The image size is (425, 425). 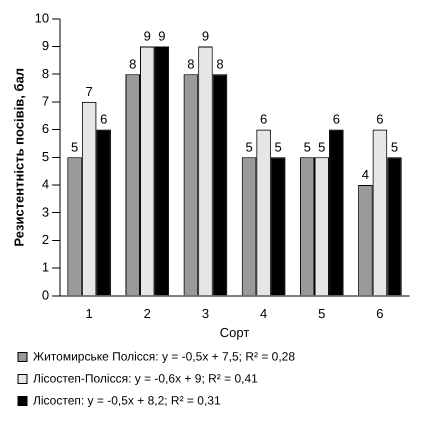 What do you see at coordinates (46, 100) in the screenshot?
I see `y-tick-label: 7` at bounding box center [46, 100].